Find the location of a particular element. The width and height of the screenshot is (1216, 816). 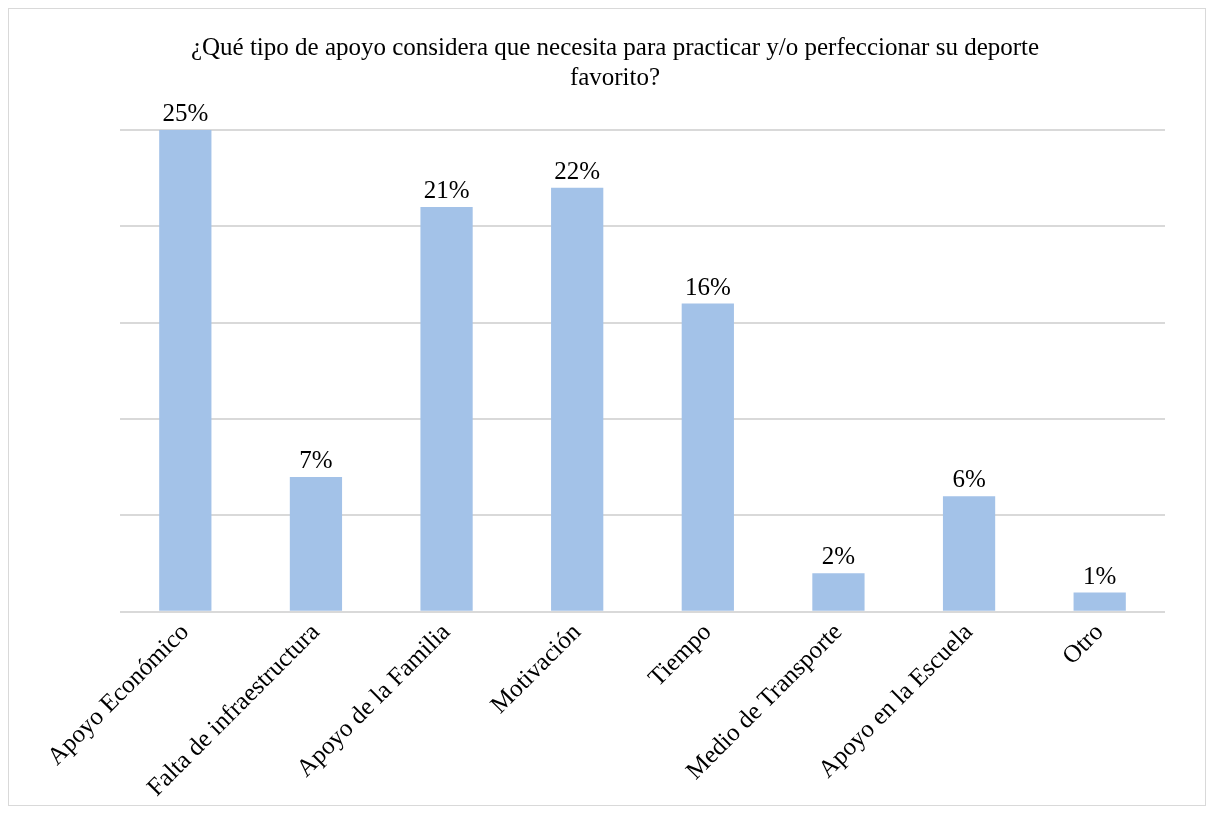

data-label: 2% is located at coordinates (838, 556).